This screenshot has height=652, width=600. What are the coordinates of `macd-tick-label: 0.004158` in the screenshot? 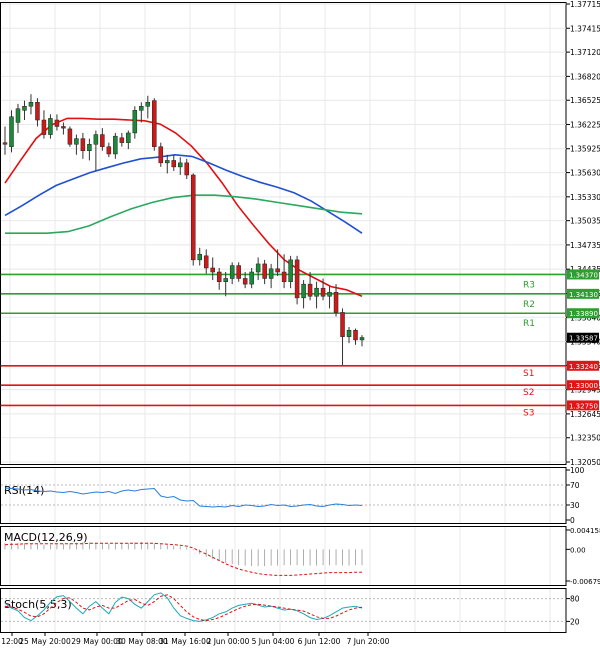 It's located at (585, 531).